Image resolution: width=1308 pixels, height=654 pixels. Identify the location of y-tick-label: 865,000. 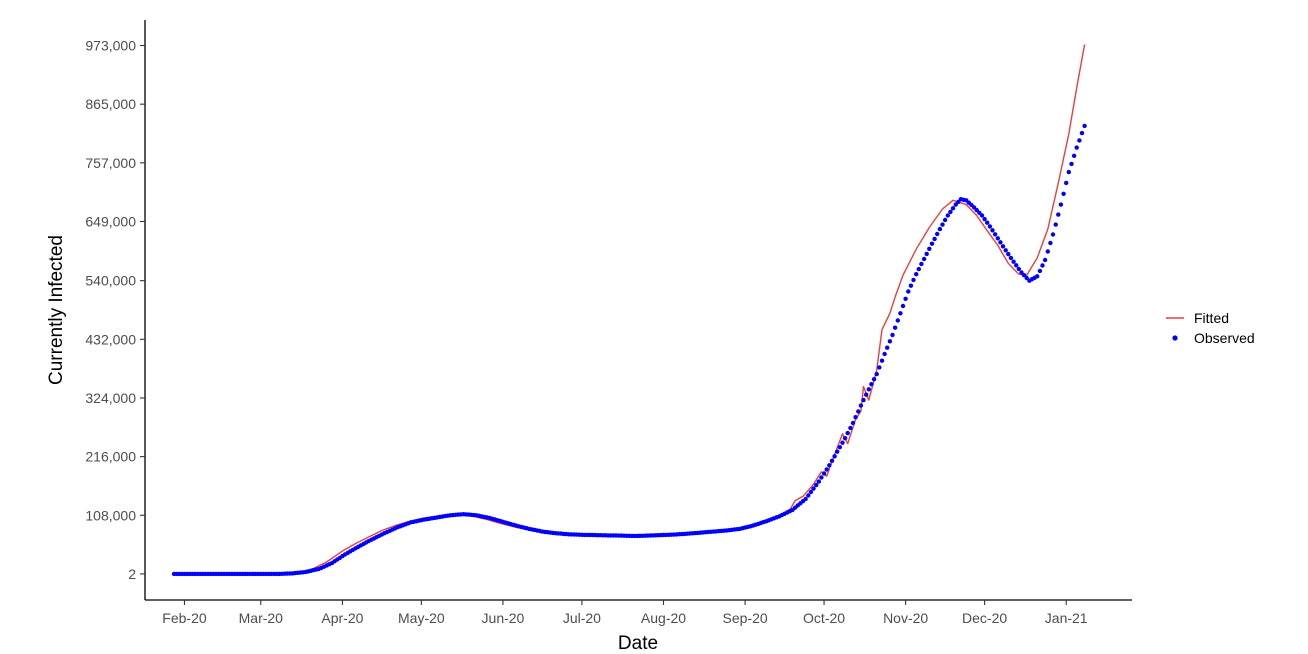
(110, 104).